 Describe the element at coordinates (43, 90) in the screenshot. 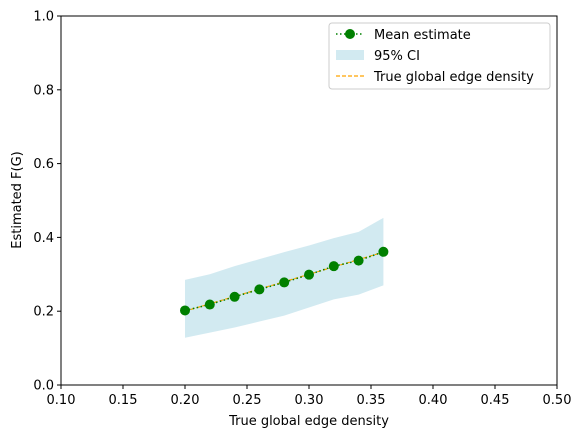

I see `y-tick-label: 0.8` at that location.